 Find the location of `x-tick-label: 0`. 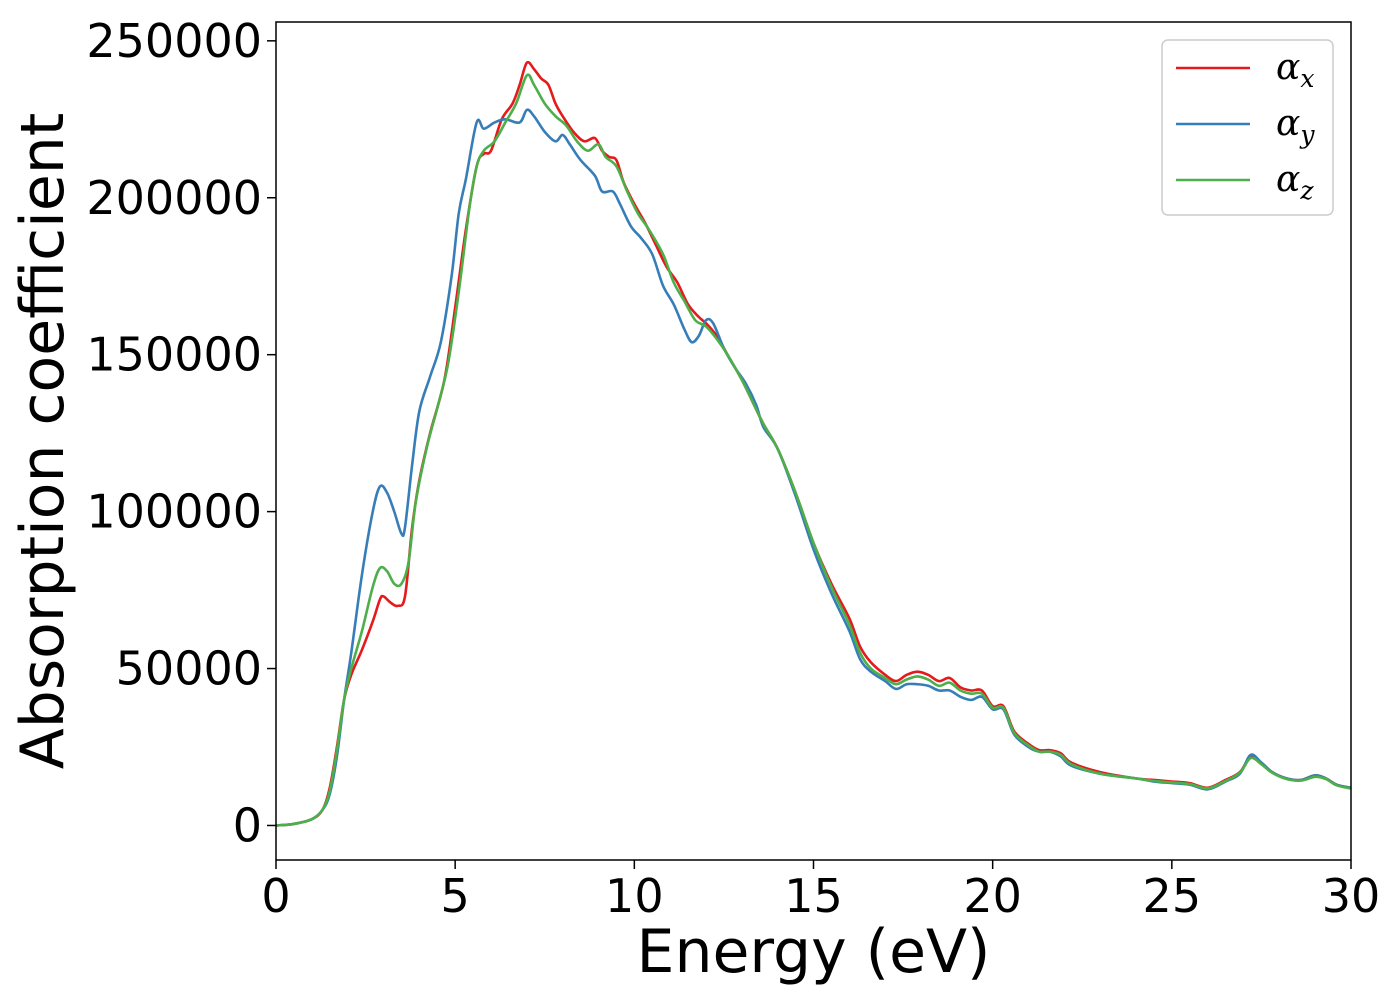

x-tick-label: 0 is located at coordinates (275, 896).